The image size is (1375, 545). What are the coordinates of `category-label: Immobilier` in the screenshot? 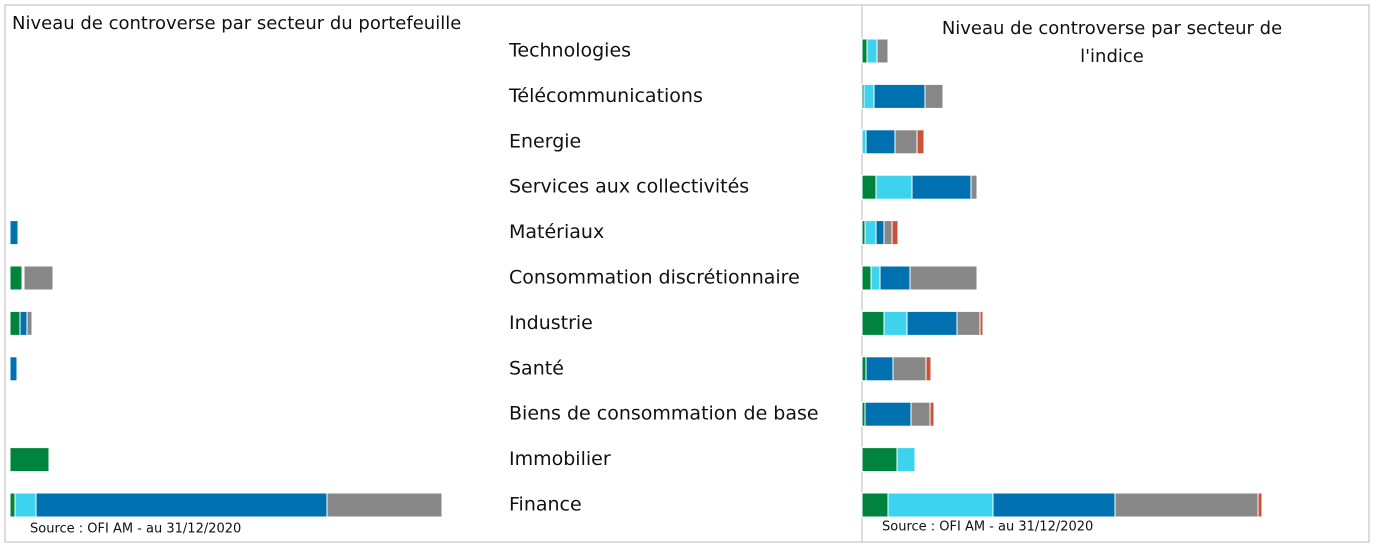 It's located at (560, 459).